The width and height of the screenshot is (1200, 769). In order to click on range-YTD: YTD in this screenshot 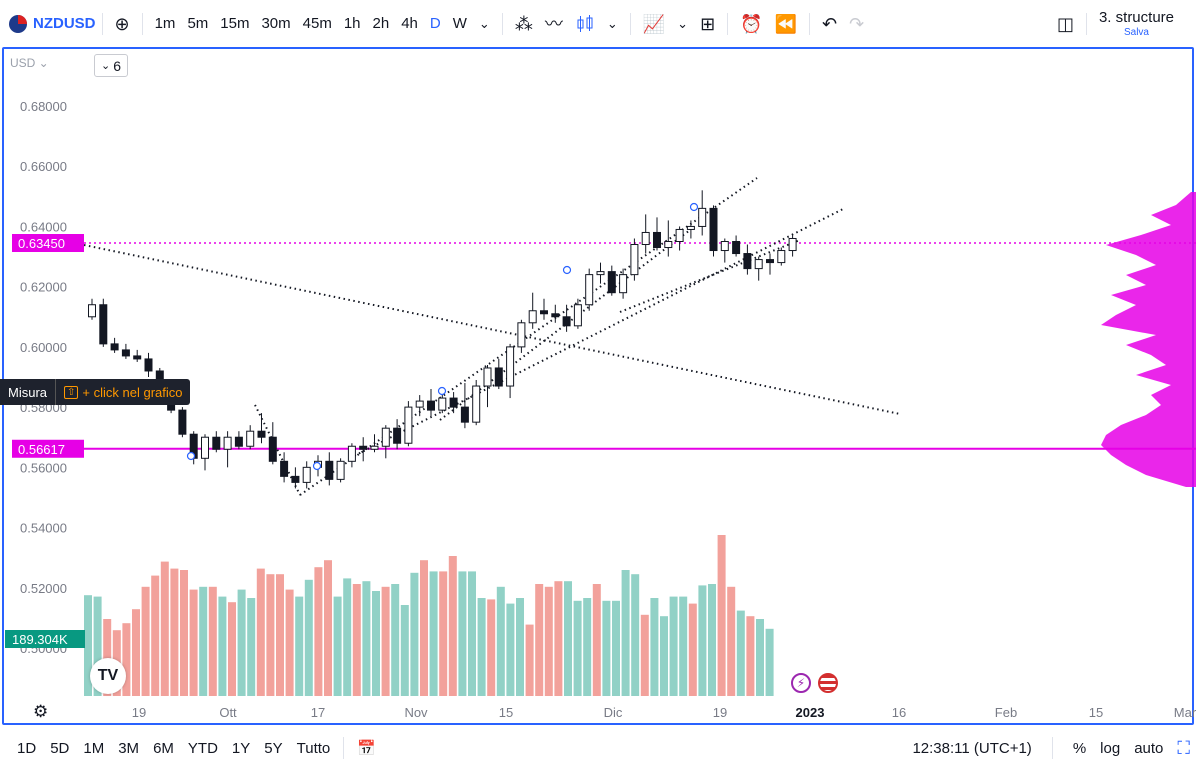, I will do `click(202, 748)`.